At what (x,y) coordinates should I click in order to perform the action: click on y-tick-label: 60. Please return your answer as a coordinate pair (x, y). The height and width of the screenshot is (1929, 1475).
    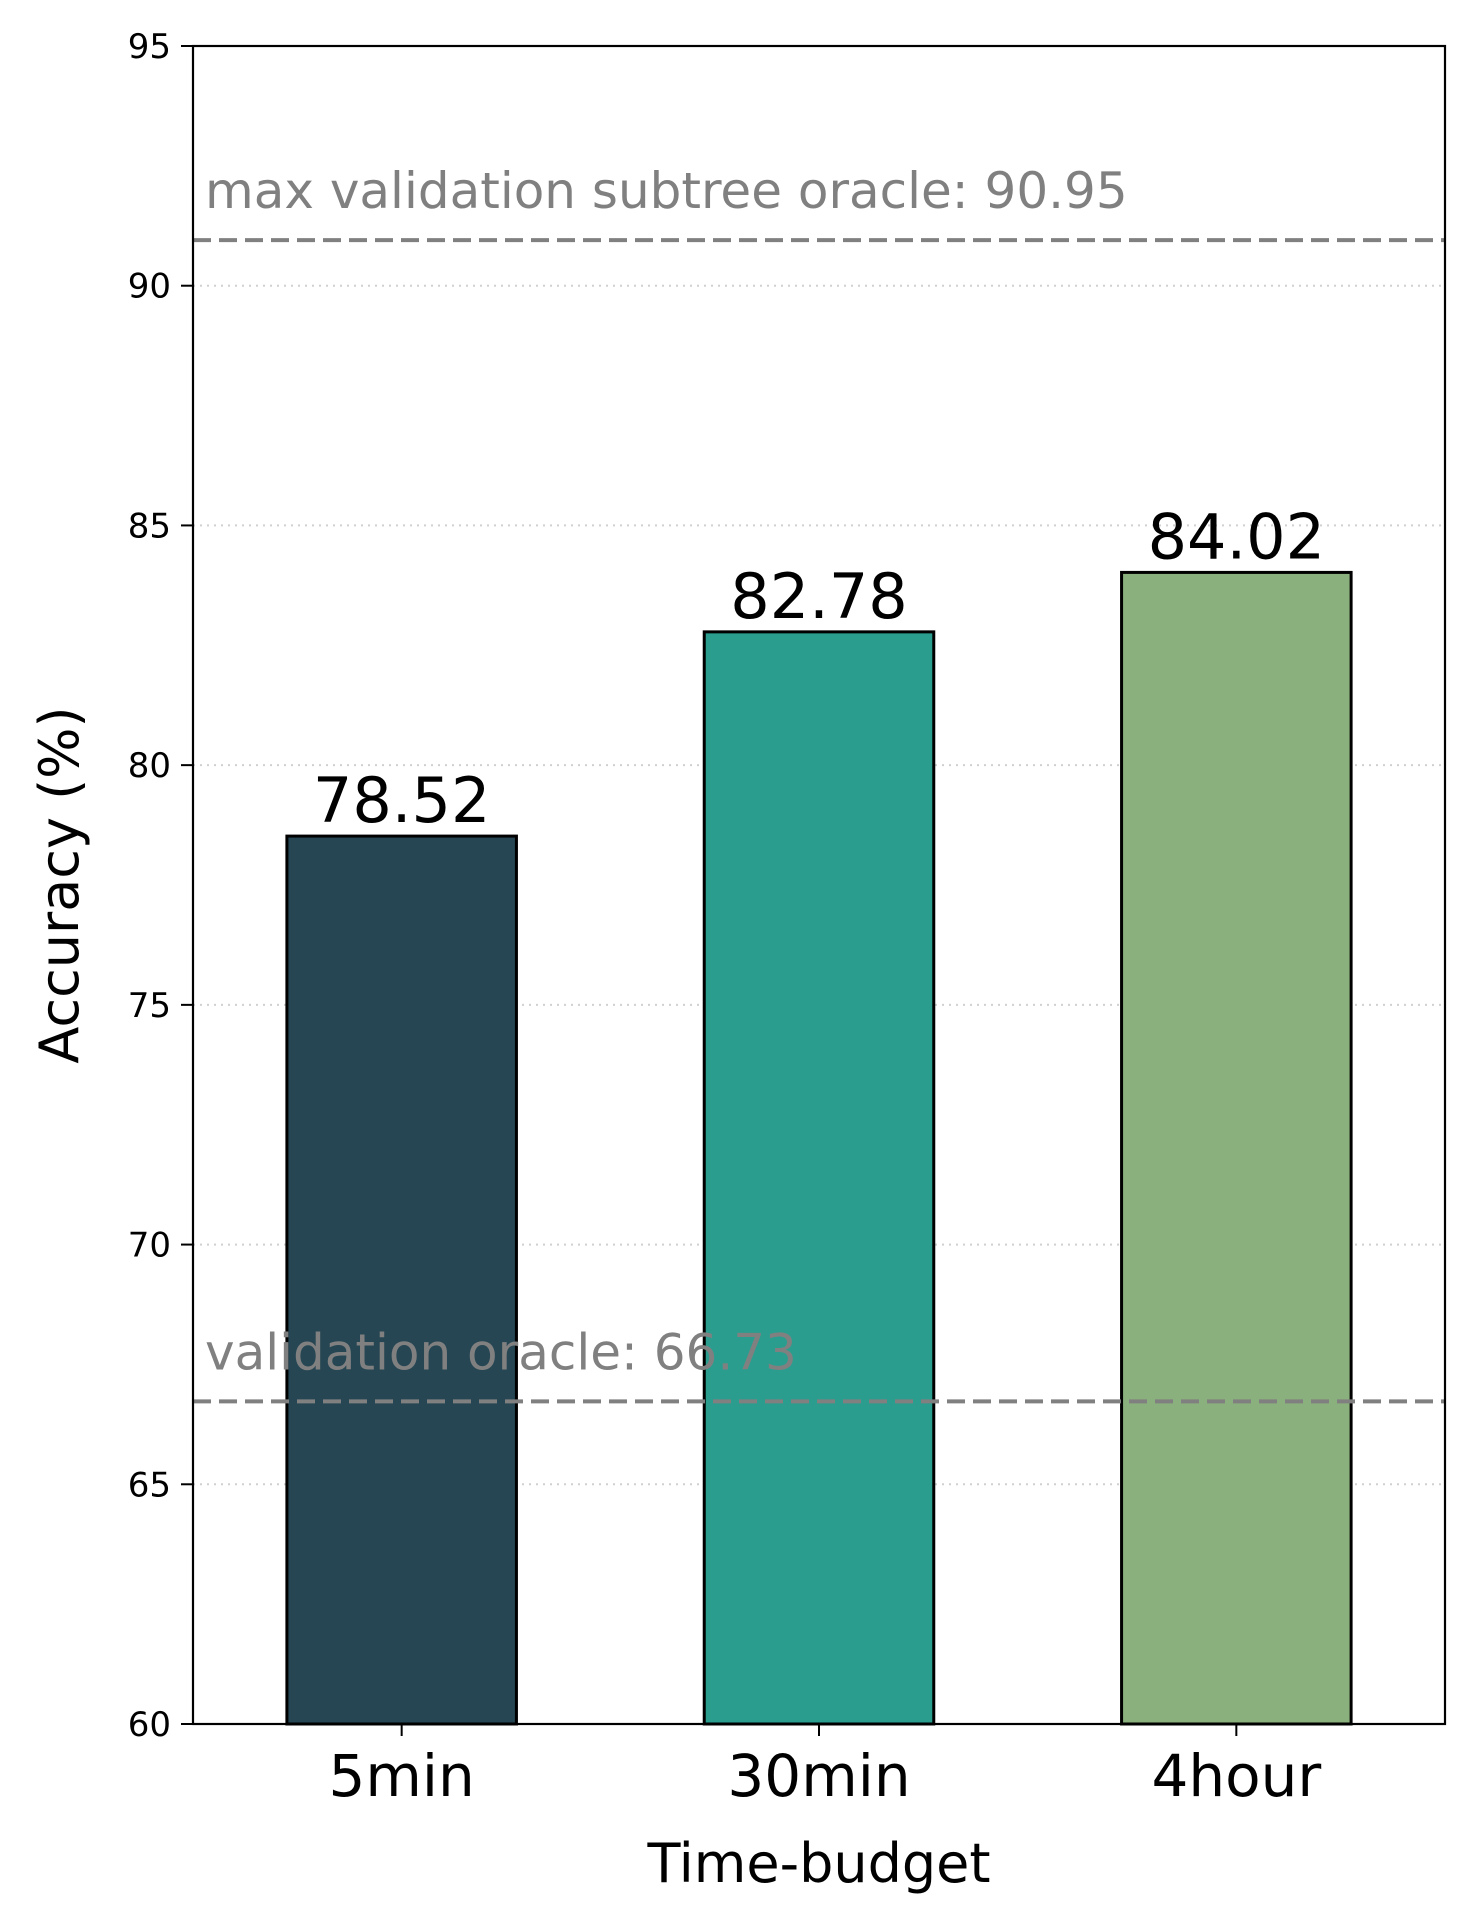
    Looking at the image, I should click on (149, 1725).